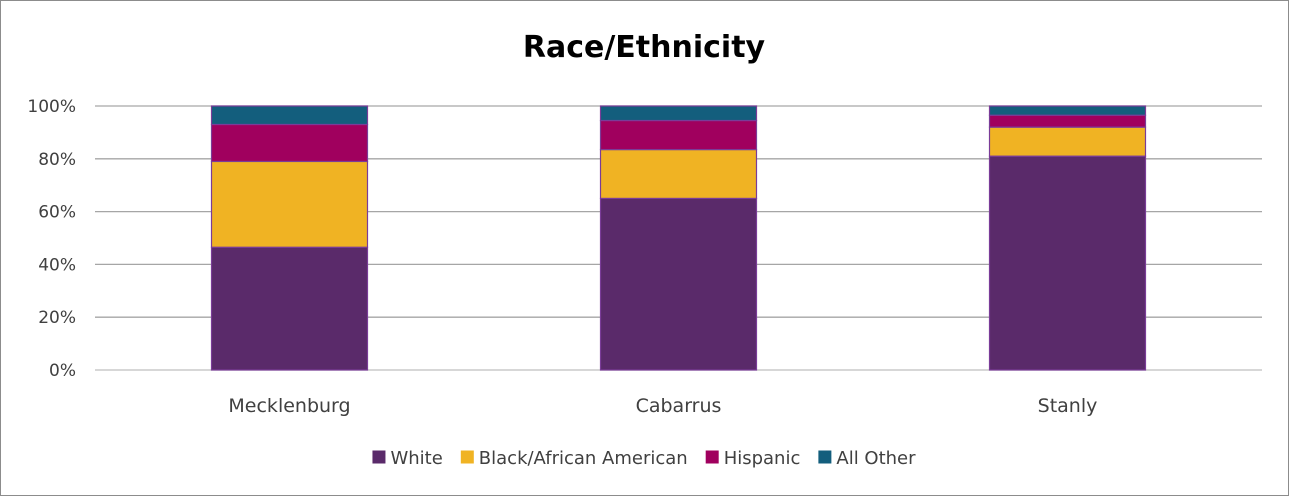 Image resolution: width=1289 pixels, height=496 pixels. What do you see at coordinates (51, 239) in the screenshot?
I see `y-axis-ticks: 0% 20% 40% 60% 80% 100%` at bounding box center [51, 239].